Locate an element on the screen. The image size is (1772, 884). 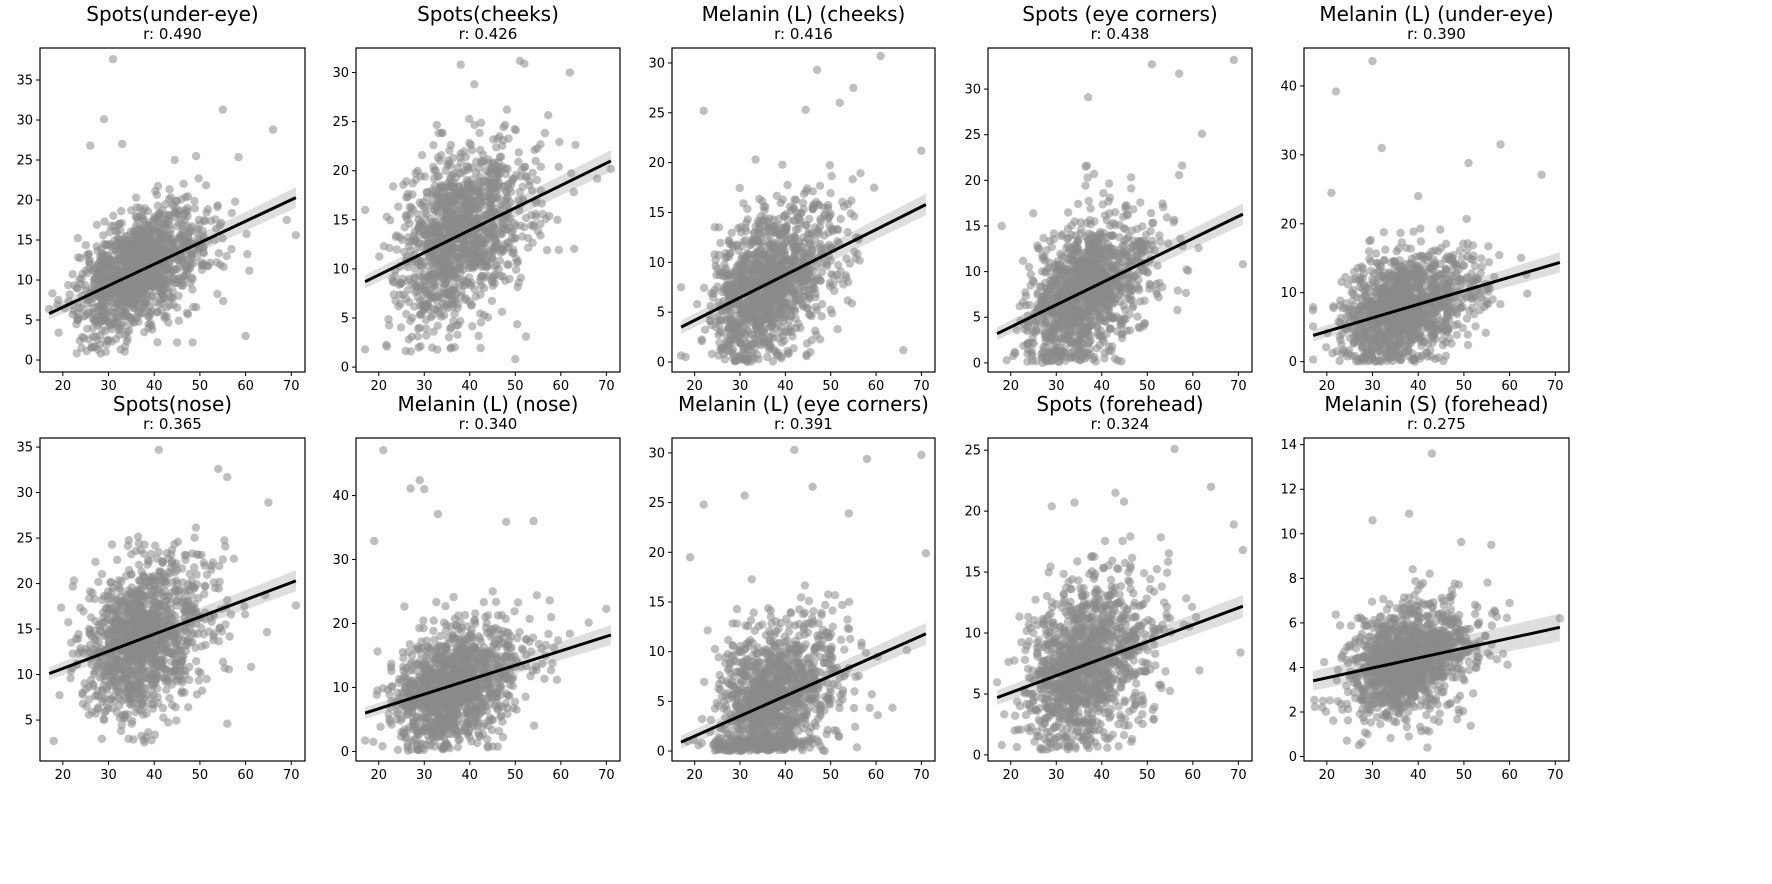
x-tick-label: 50 is located at coordinates (1147, 386).